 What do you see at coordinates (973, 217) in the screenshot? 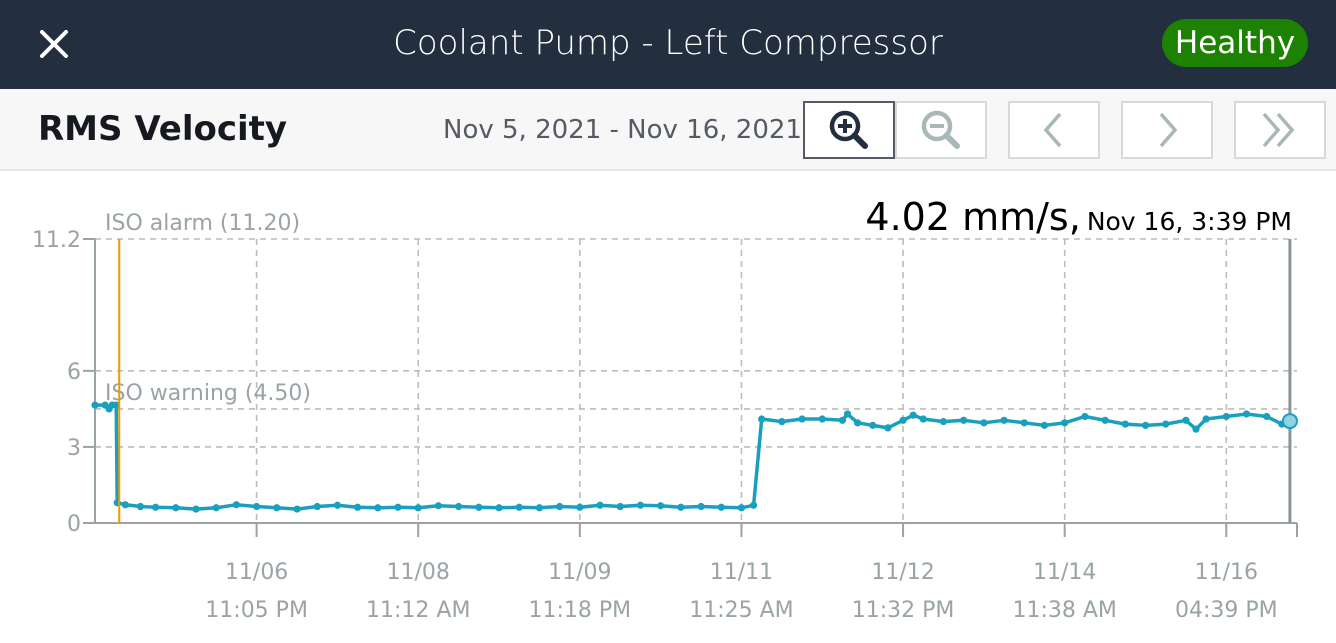
I see `readout-value: 4.02 mm/s,` at bounding box center [973, 217].